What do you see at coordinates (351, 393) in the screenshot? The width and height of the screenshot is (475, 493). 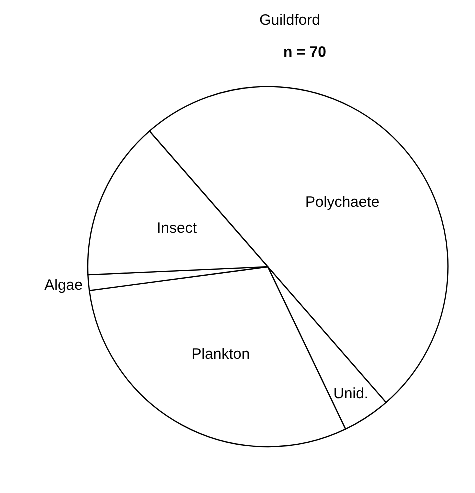 I see `slice-label: Unid.` at bounding box center [351, 393].